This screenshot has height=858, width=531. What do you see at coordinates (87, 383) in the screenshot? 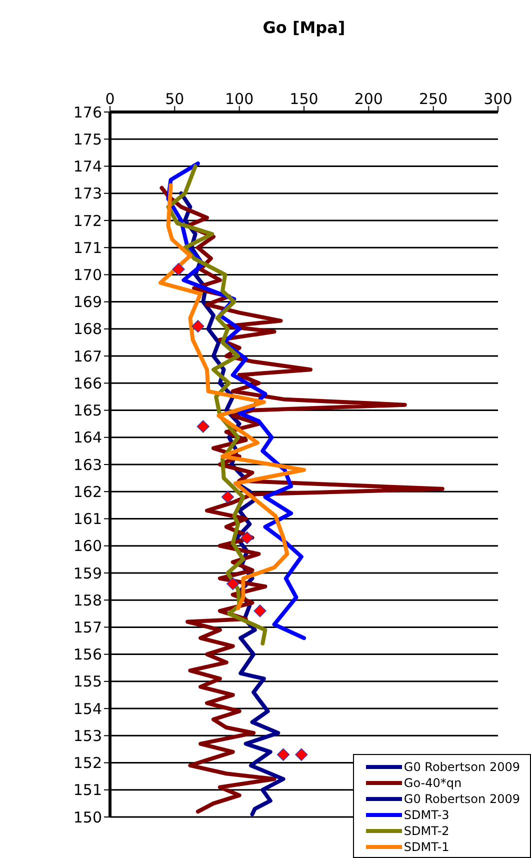
I see `y-tick-label: 166` at bounding box center [87, 383].